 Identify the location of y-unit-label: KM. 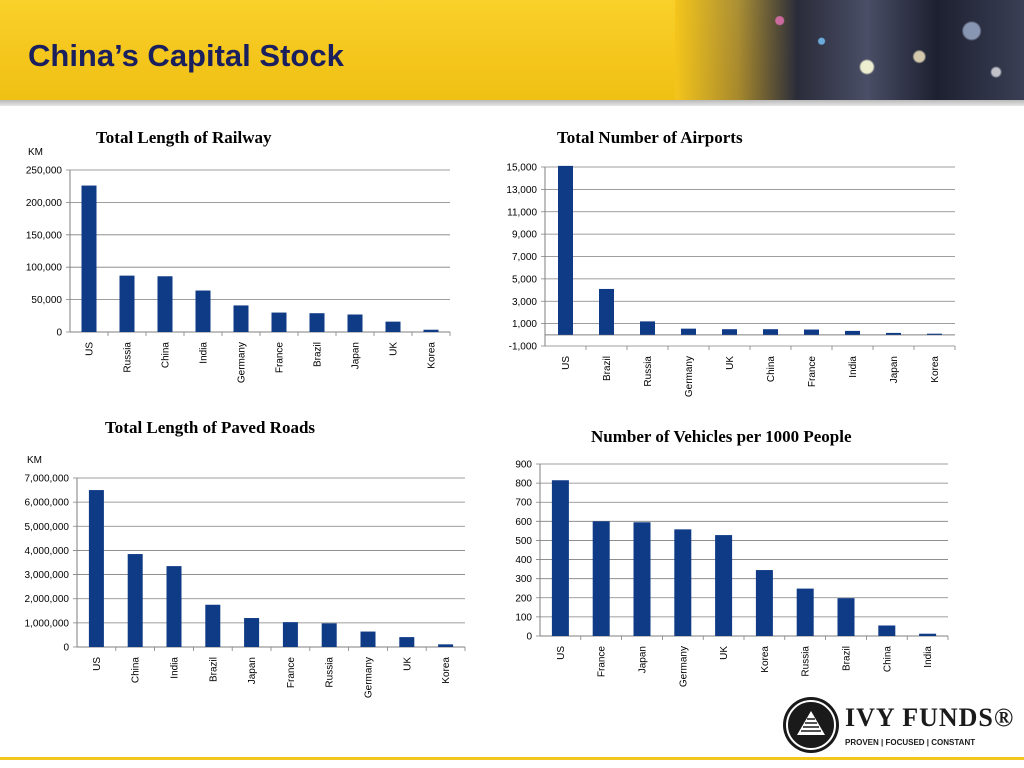
(34, 460).